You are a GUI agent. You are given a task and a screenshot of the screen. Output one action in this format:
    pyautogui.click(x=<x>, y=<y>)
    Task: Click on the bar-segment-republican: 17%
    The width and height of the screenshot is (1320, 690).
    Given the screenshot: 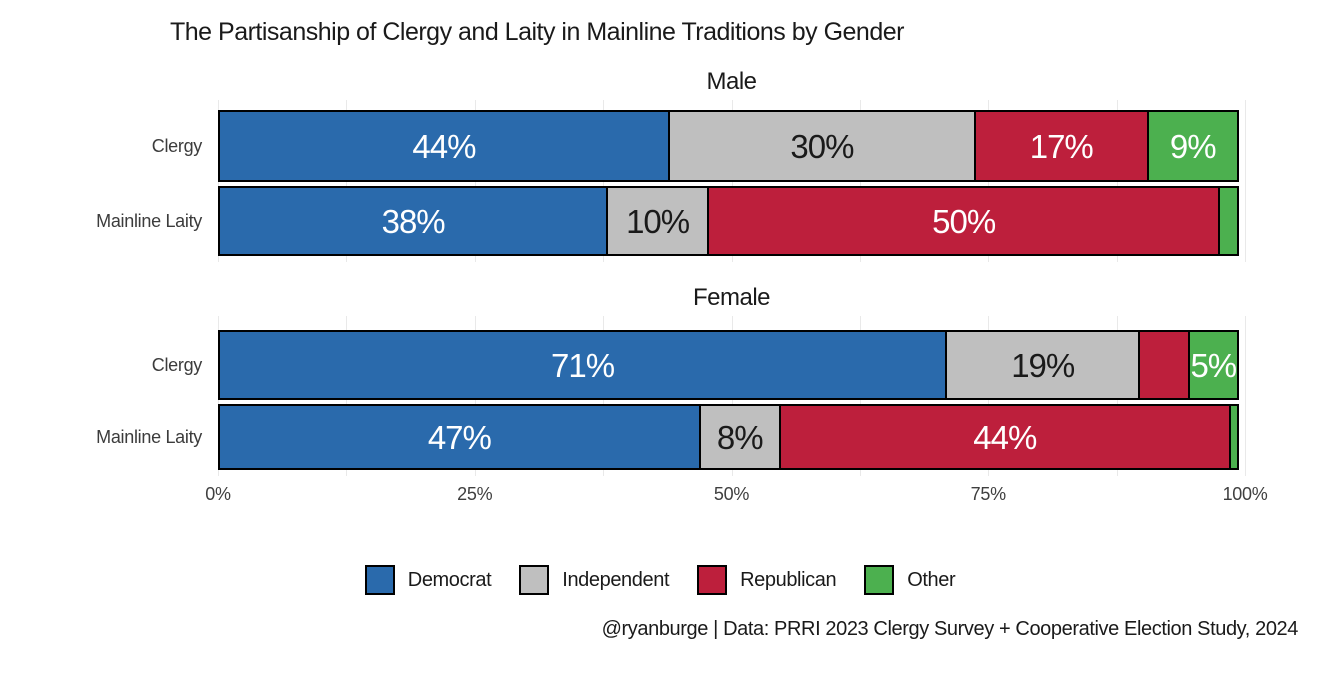 What is the action you would take?
    pyautogui.click(x=1061, y=146)
    